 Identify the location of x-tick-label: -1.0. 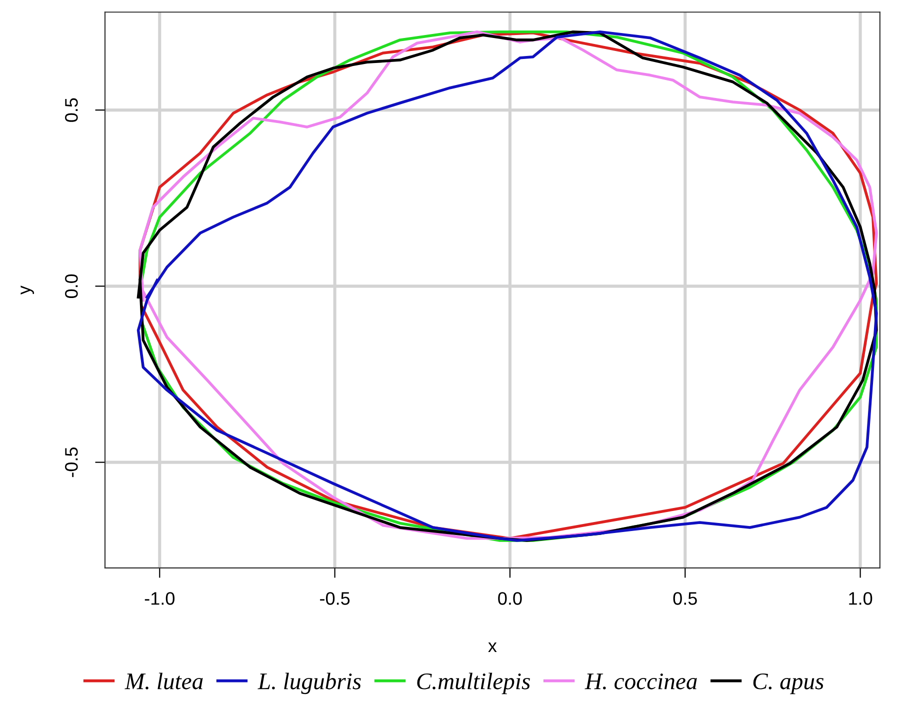
(159, 598).